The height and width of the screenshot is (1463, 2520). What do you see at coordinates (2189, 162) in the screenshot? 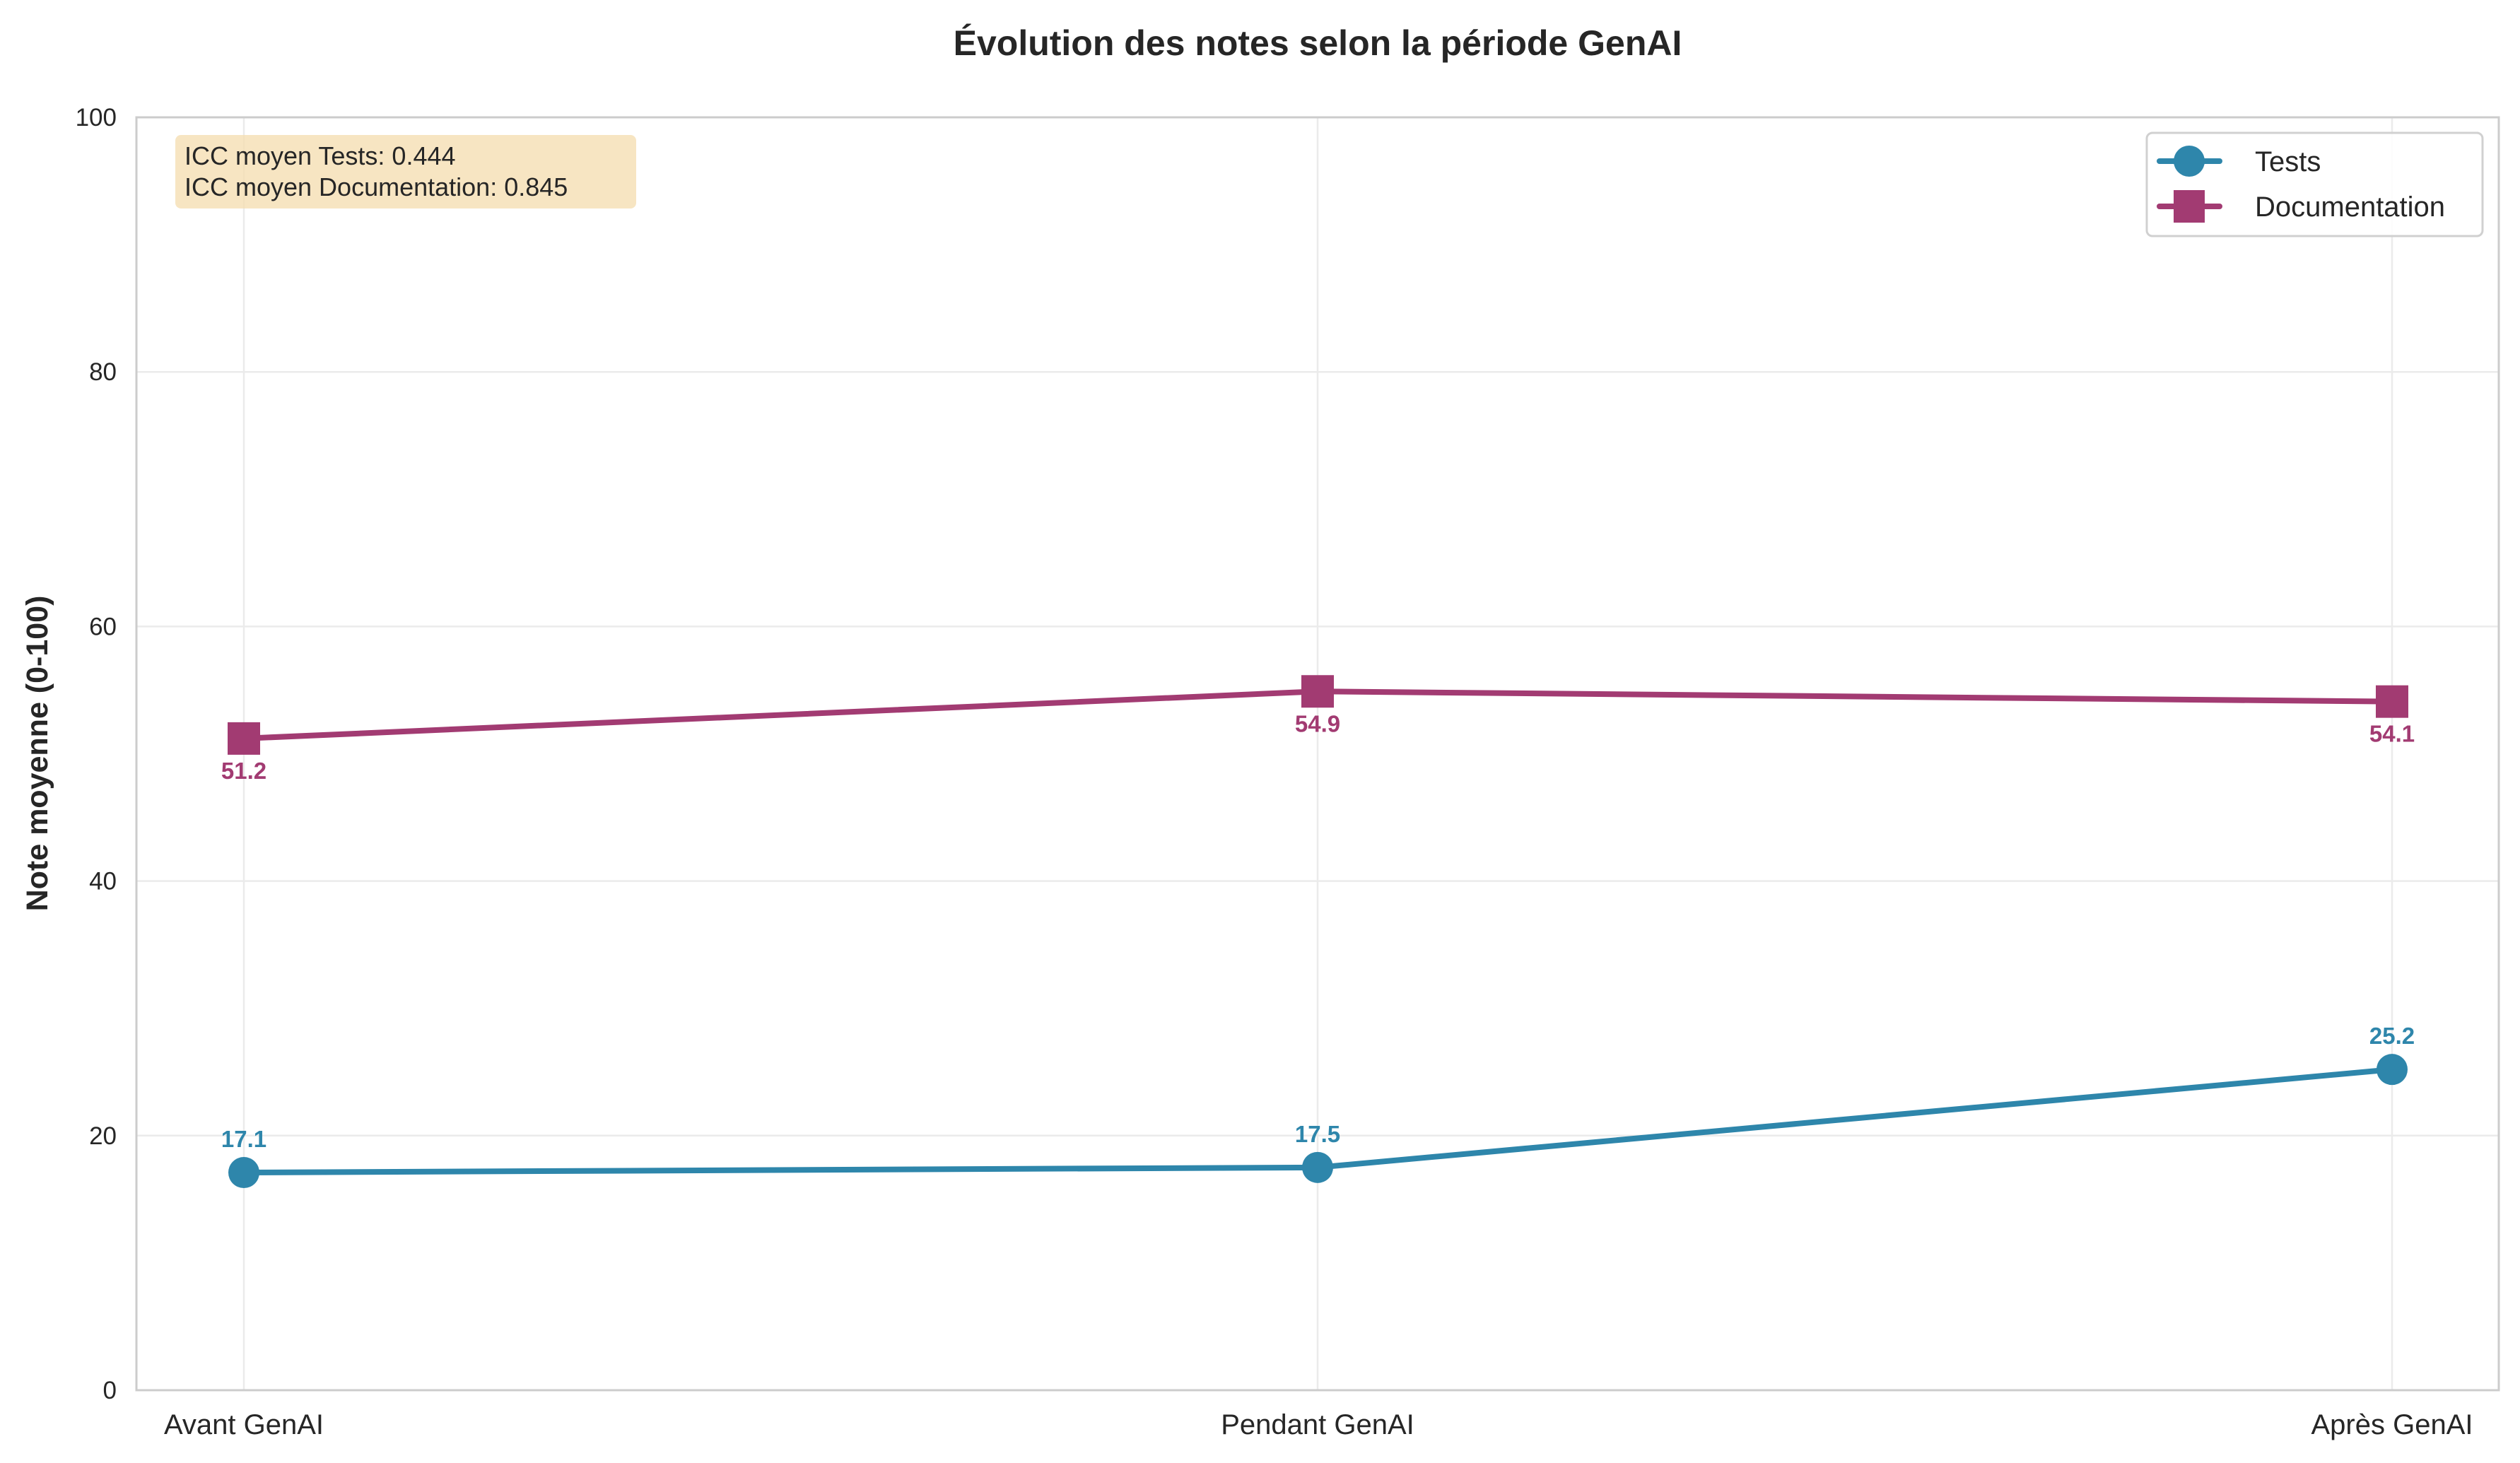
I see `legend-circle-icon` at bounding box center [2189, 162].